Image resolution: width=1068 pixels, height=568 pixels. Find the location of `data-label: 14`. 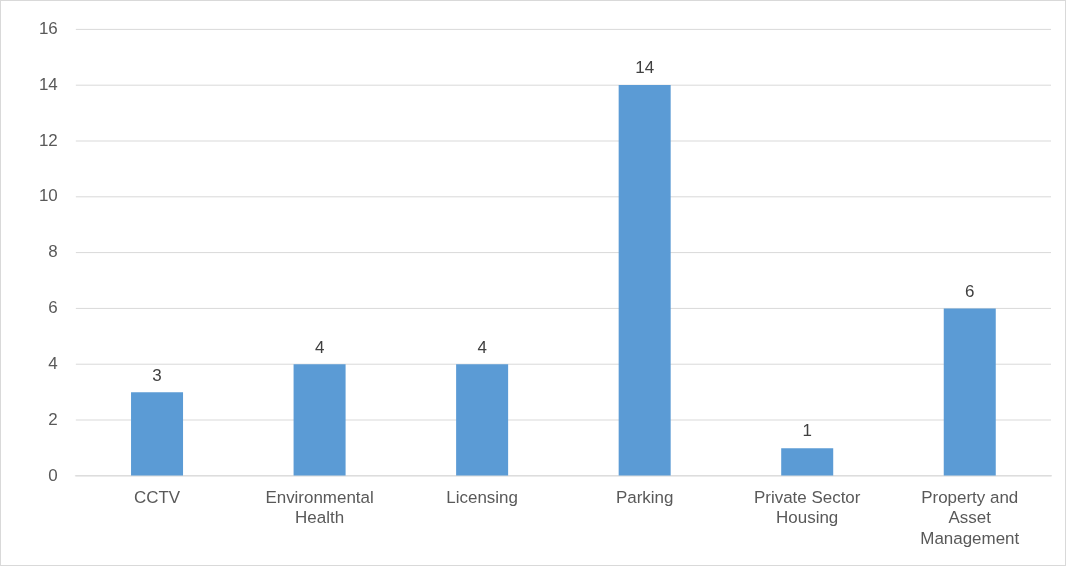

data-label: 14 is located at coordinates (645, 68).